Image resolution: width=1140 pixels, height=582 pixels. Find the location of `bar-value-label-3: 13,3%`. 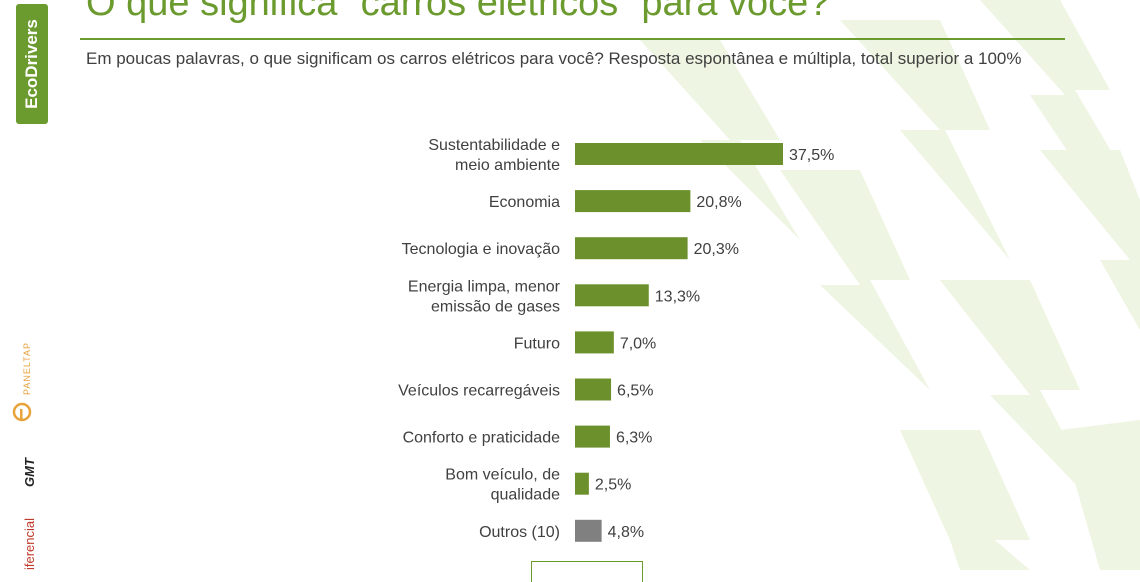

bar-value-label-3: 13,3% is located at coordinates (677, 296).